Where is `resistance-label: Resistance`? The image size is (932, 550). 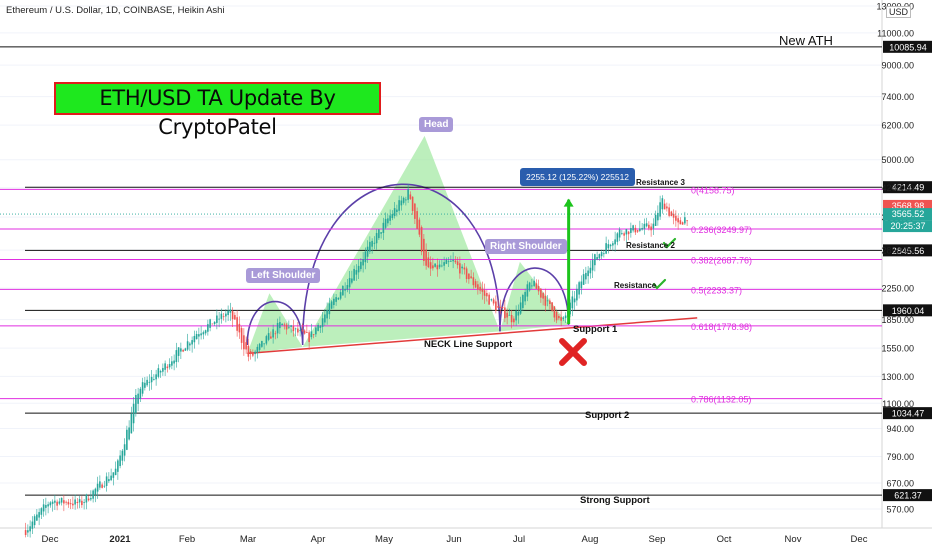 resistance-label: Resistance is located at coordinates (635, 285).